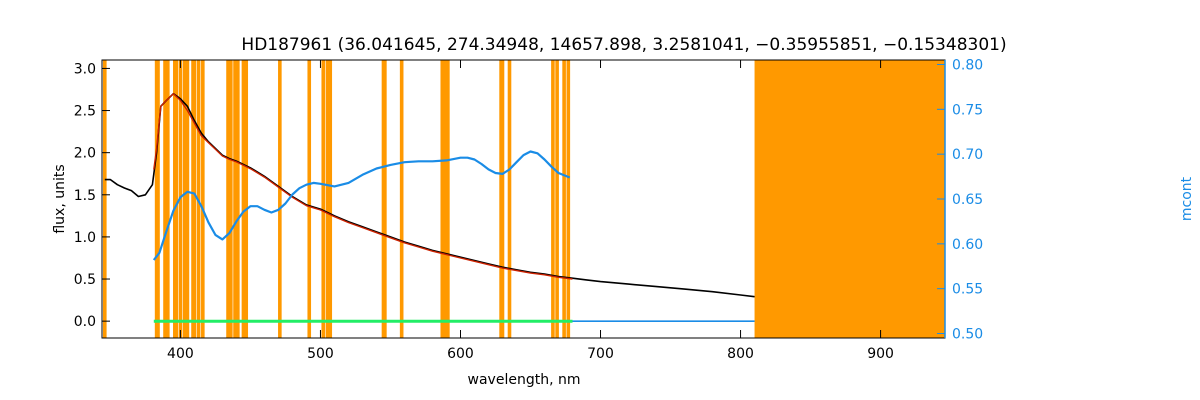 Image resolution: width=1200 pixels, height=400 pixels. I want to click on x-axis-title: wavelength, nm, so click(524, 380).